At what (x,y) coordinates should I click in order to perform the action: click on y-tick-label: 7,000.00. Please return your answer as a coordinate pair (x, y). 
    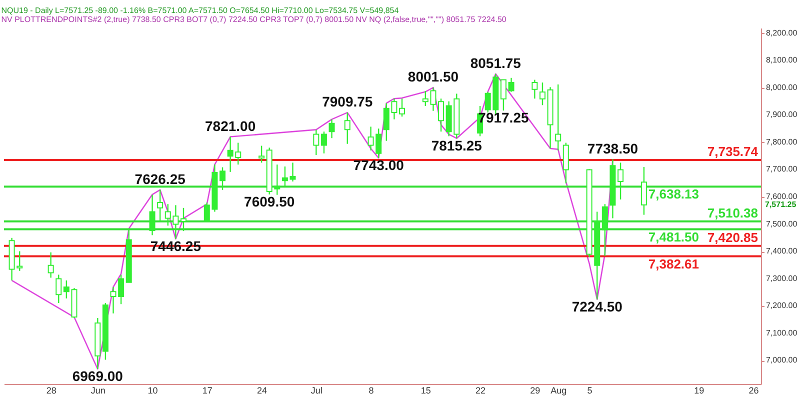
    Looking at the image, I should click on (782, 360).